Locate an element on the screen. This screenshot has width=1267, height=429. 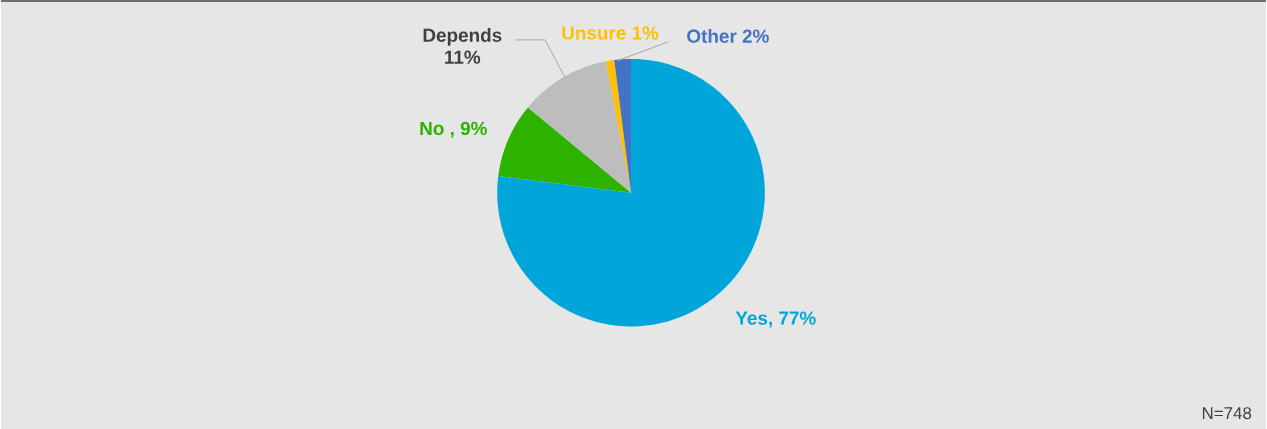
slice-label: Unsure 1% is located at coordinates (610, 33).